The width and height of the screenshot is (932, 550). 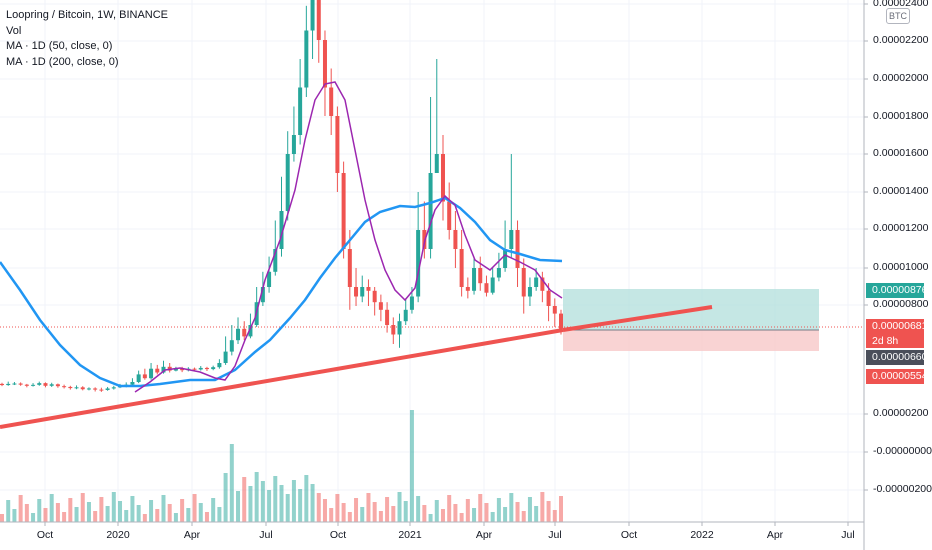 What do you see at coordinates (896, 357) in the screenshot?
I see `entry-price-tag: 0.00000660` at bounding box center [896, 357].